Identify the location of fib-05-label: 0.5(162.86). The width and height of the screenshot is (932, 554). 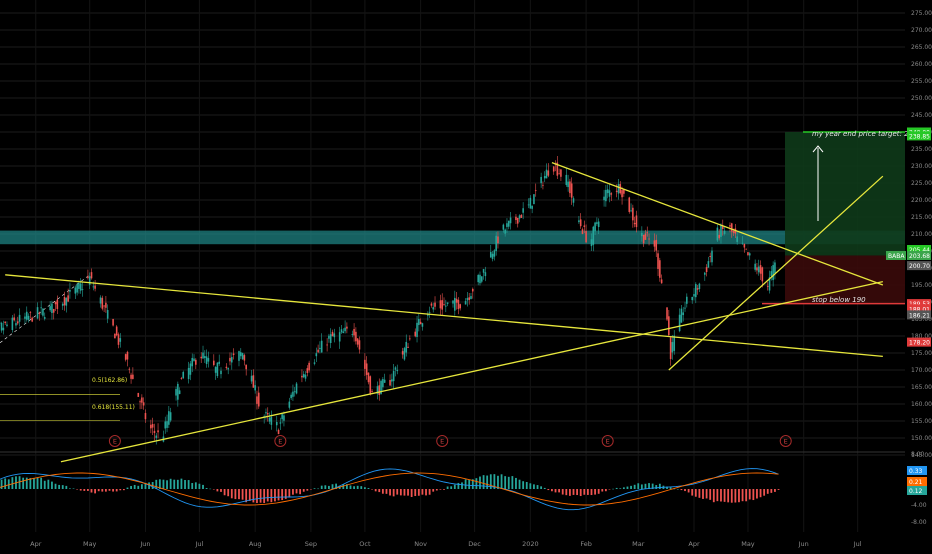
(109, 380).